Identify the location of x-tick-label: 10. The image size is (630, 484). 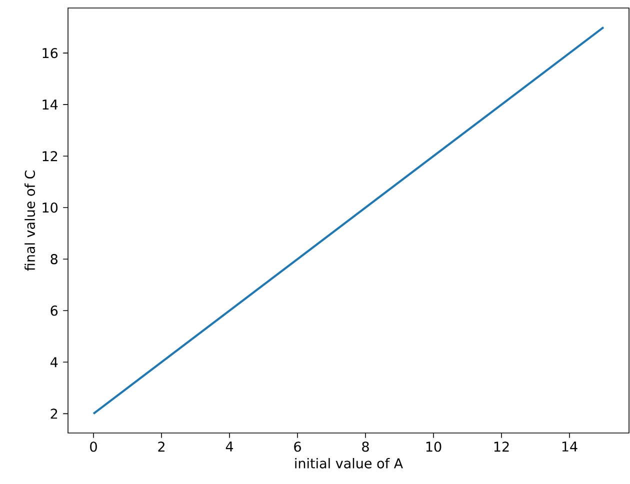
(434, 447).